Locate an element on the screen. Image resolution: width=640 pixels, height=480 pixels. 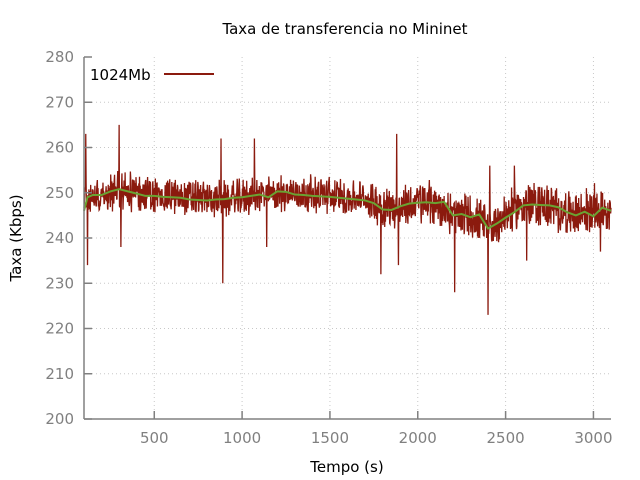
y-tick-label: 200 is located at coordinates (59, 419).